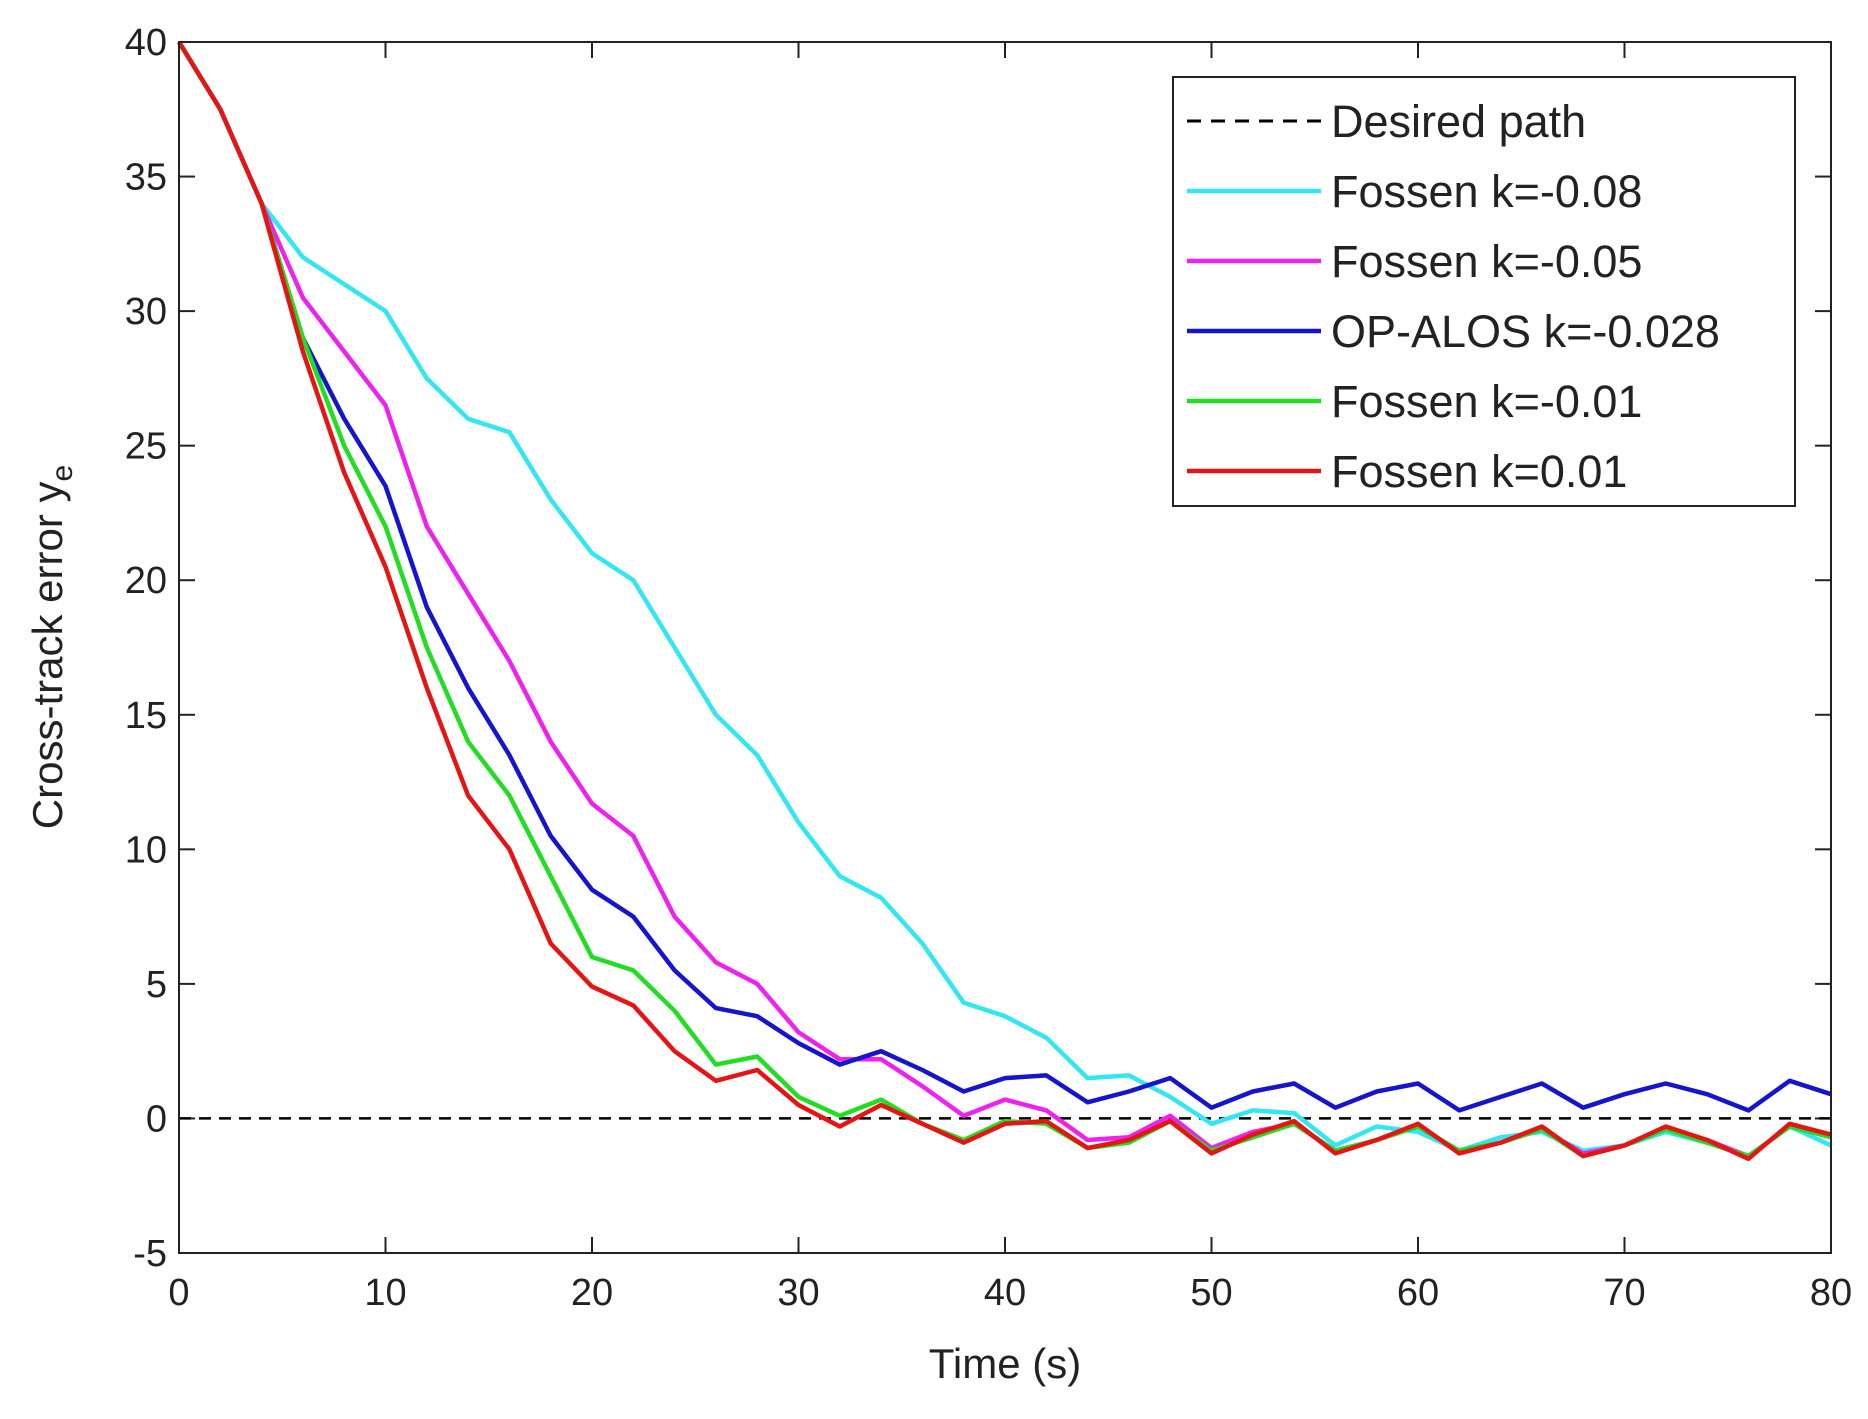 The width and height of the screenshot is (1868, 1419). I want to click on x-tick-label: 0, so click(178, 1293).